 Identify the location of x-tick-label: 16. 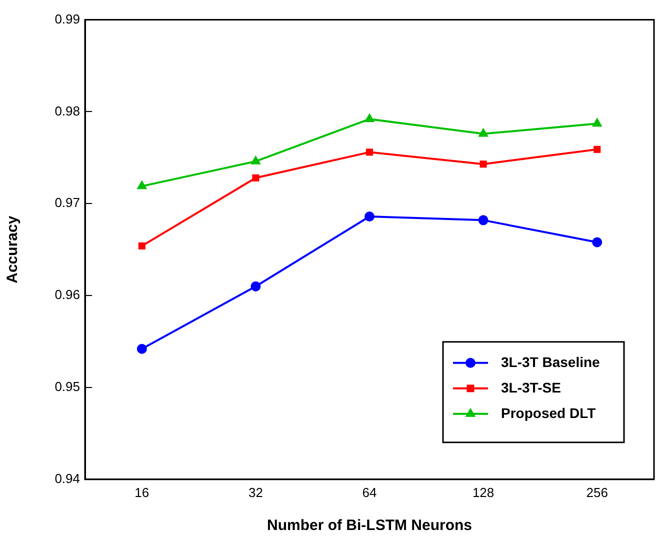
(142, 492).